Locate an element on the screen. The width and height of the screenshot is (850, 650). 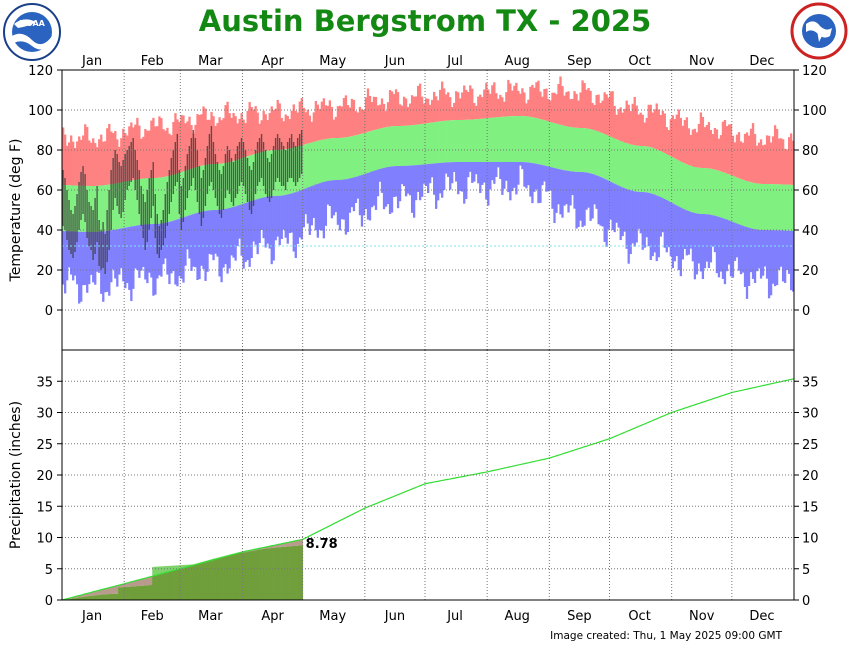
precip-total-label: 8.78 is located at coordinates (322, 544).